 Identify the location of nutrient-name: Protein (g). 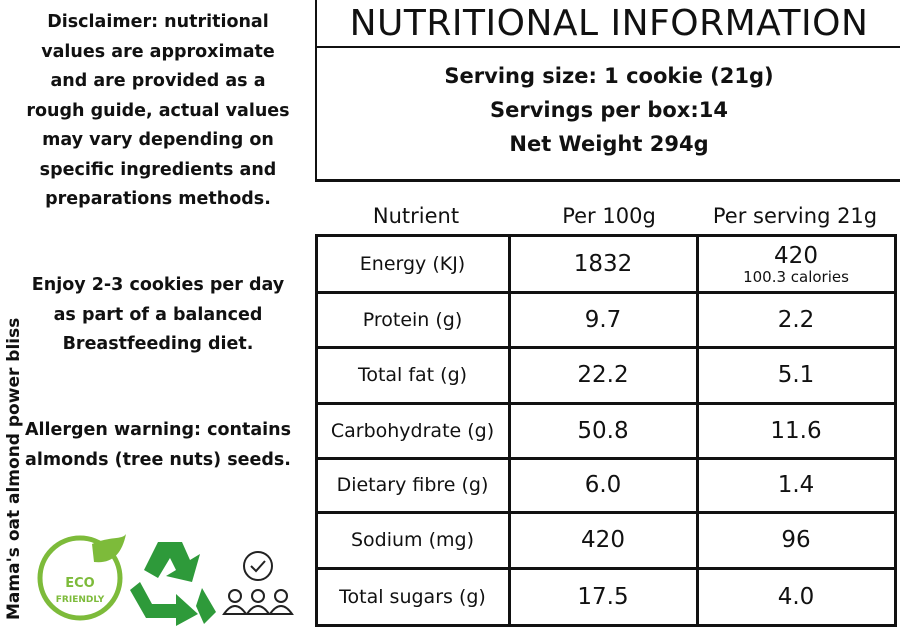
(412, 319).